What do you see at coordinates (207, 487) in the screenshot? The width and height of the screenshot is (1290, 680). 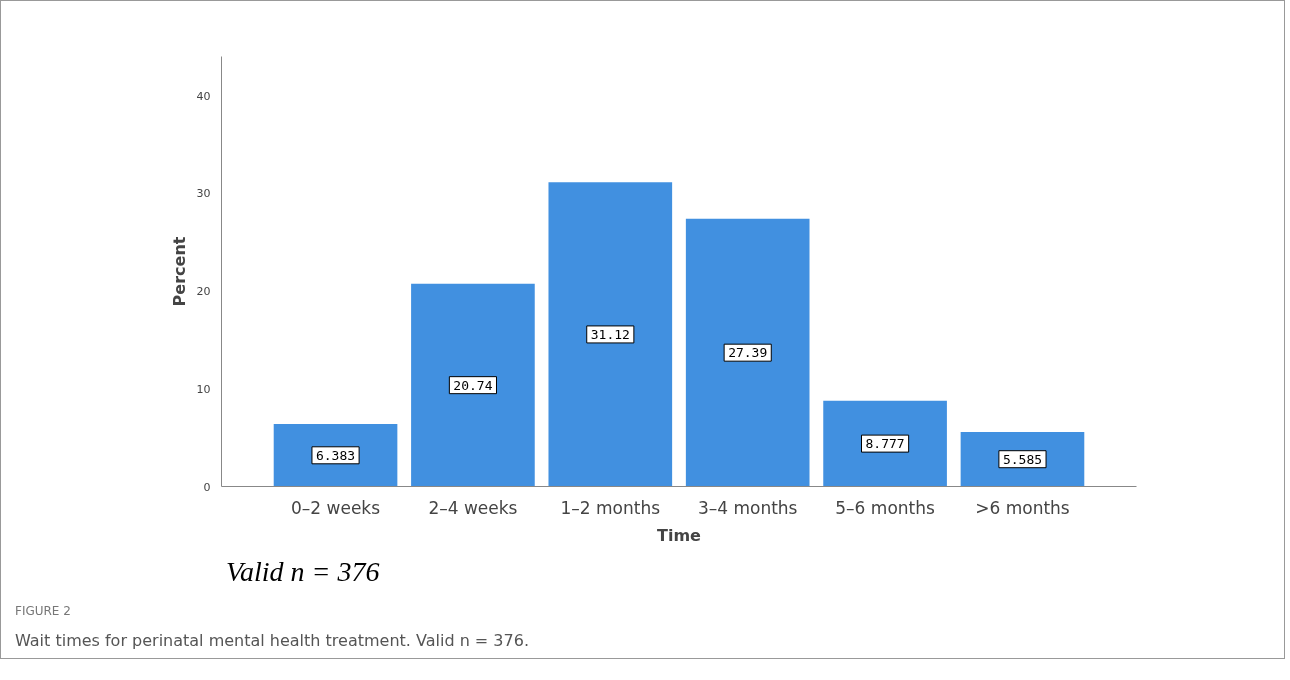 I see `y-tick-label: 0` at bounding box center [207, 487].